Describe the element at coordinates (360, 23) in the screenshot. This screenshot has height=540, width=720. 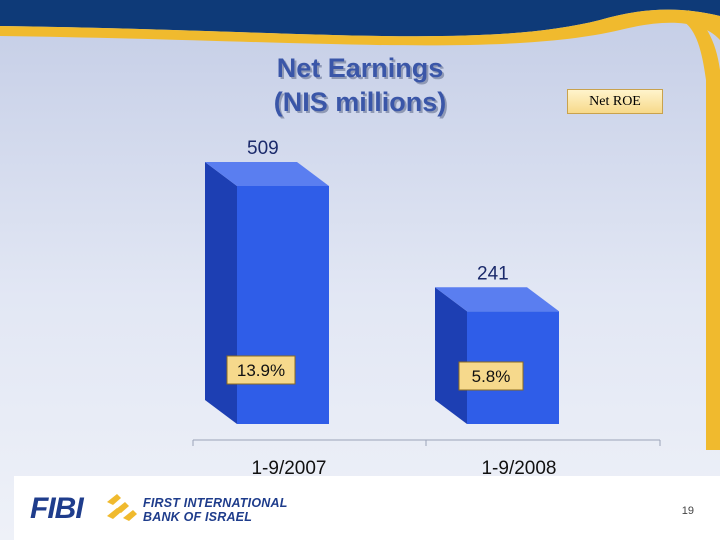
I see `header-banner` at that location.